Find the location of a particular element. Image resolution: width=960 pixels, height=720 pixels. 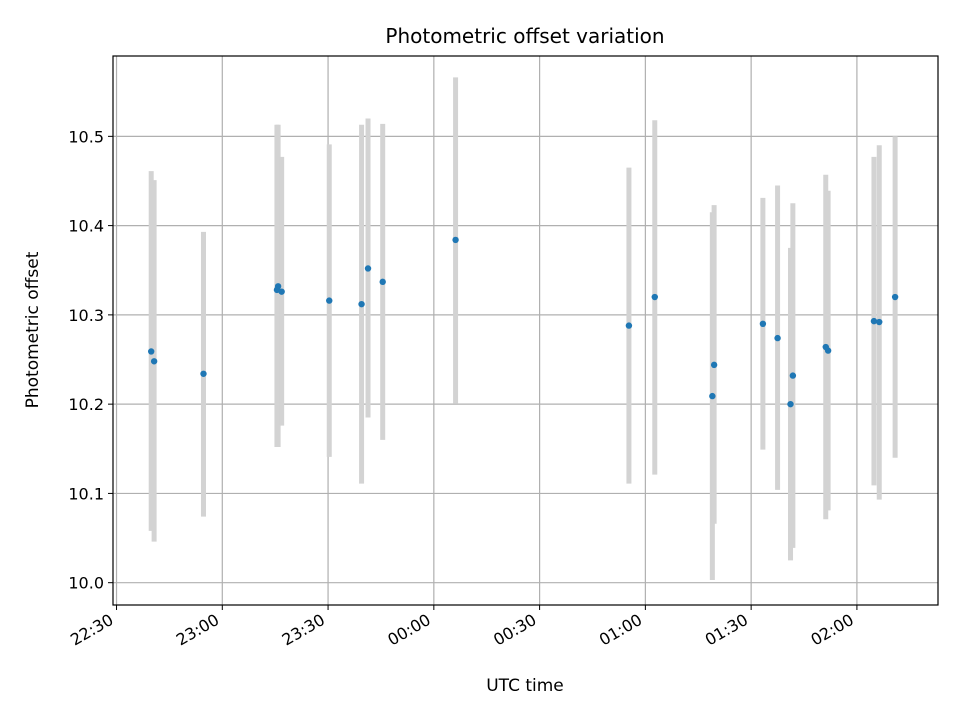

chart-title: Photometric offset variation is located at coordinates (524, 36).